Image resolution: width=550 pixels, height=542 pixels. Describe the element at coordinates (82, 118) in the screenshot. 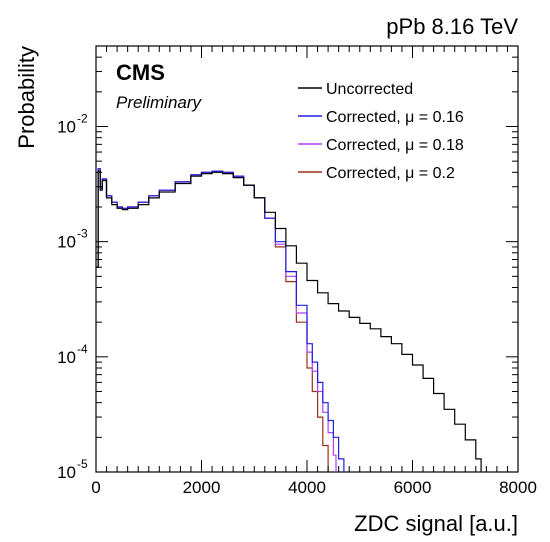

I see `y-tick-exponent: -2` at that location.